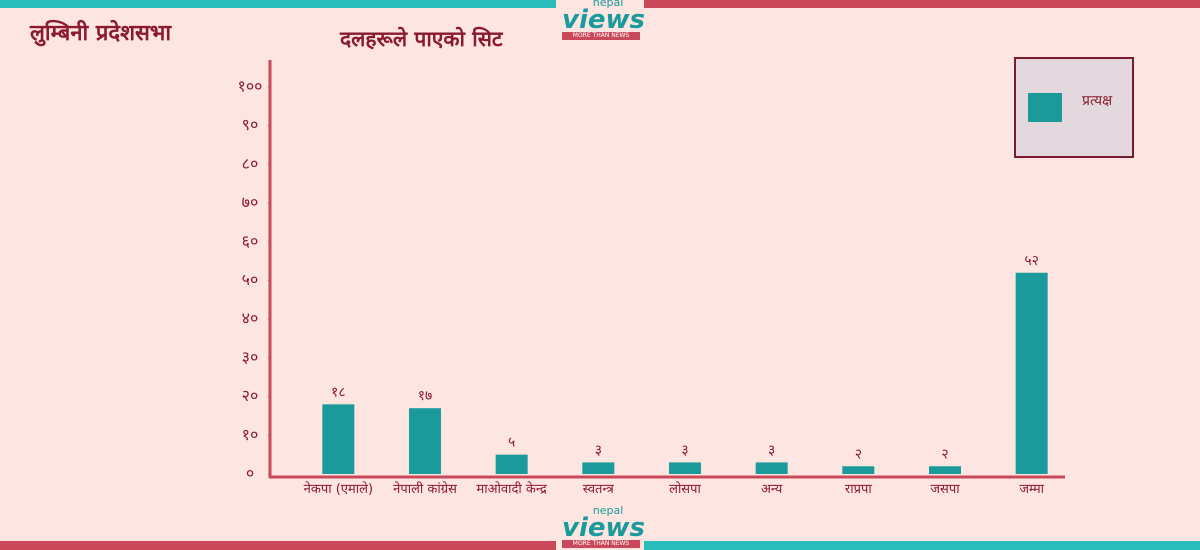 The image size is (1200, 550). Describe the element at coordinates (250, 163) in the screenshot. I see `y-tick-label: ८०` at that location.